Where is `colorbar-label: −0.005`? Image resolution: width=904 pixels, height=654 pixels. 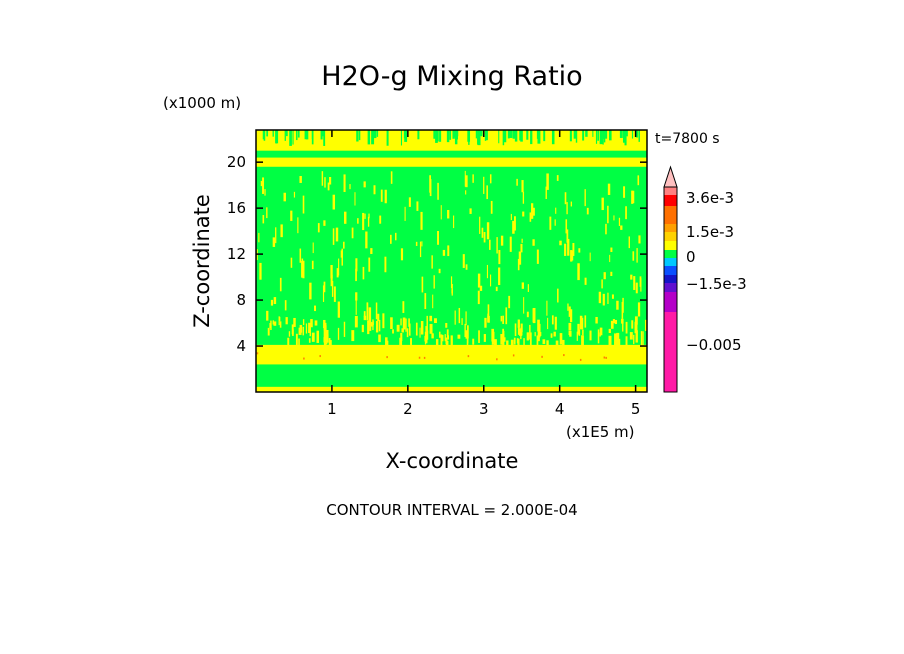 colorbar-label: −0.005 is located at coordinates (714, 345).